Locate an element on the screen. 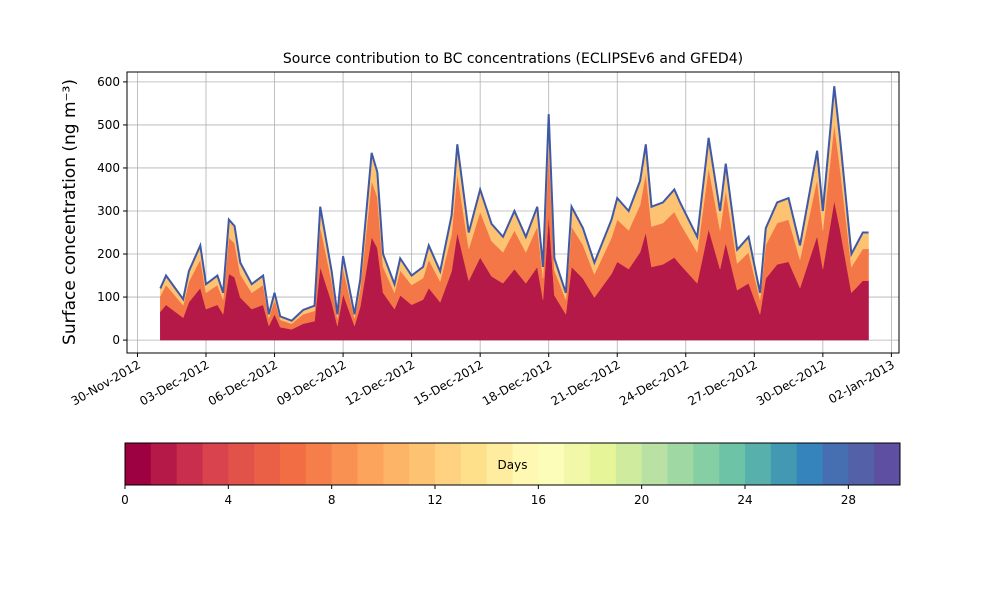 The height and width of the screenshot is (600, 1000). colorbar-tick-label: 20 is located at coordinates (641, 500).